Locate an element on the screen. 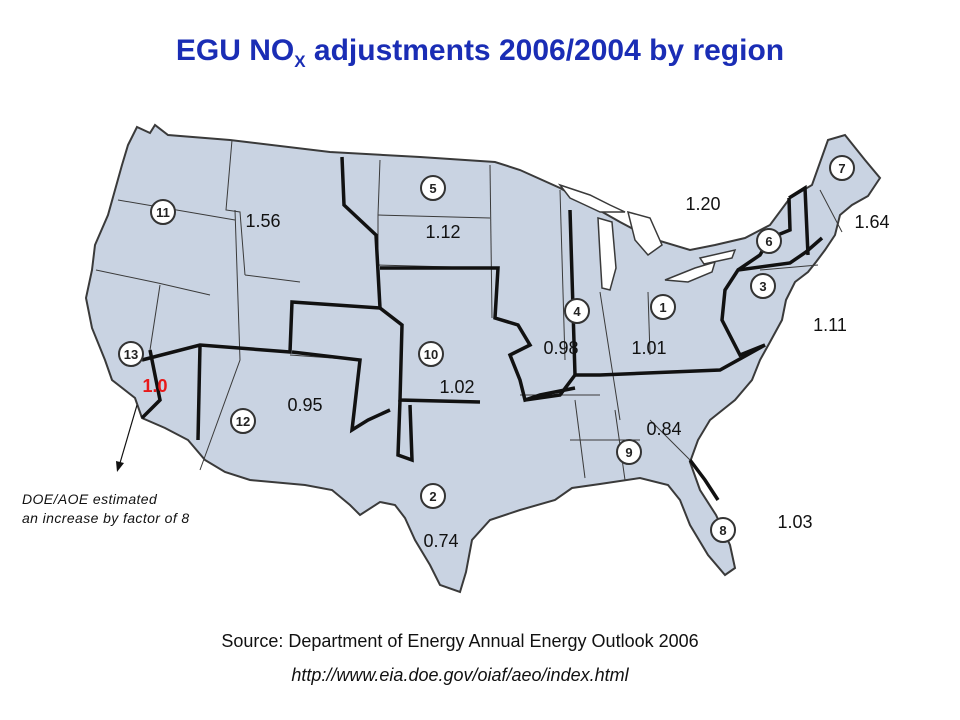  region-marker-5: 5 is located at coordinates (433, 188).